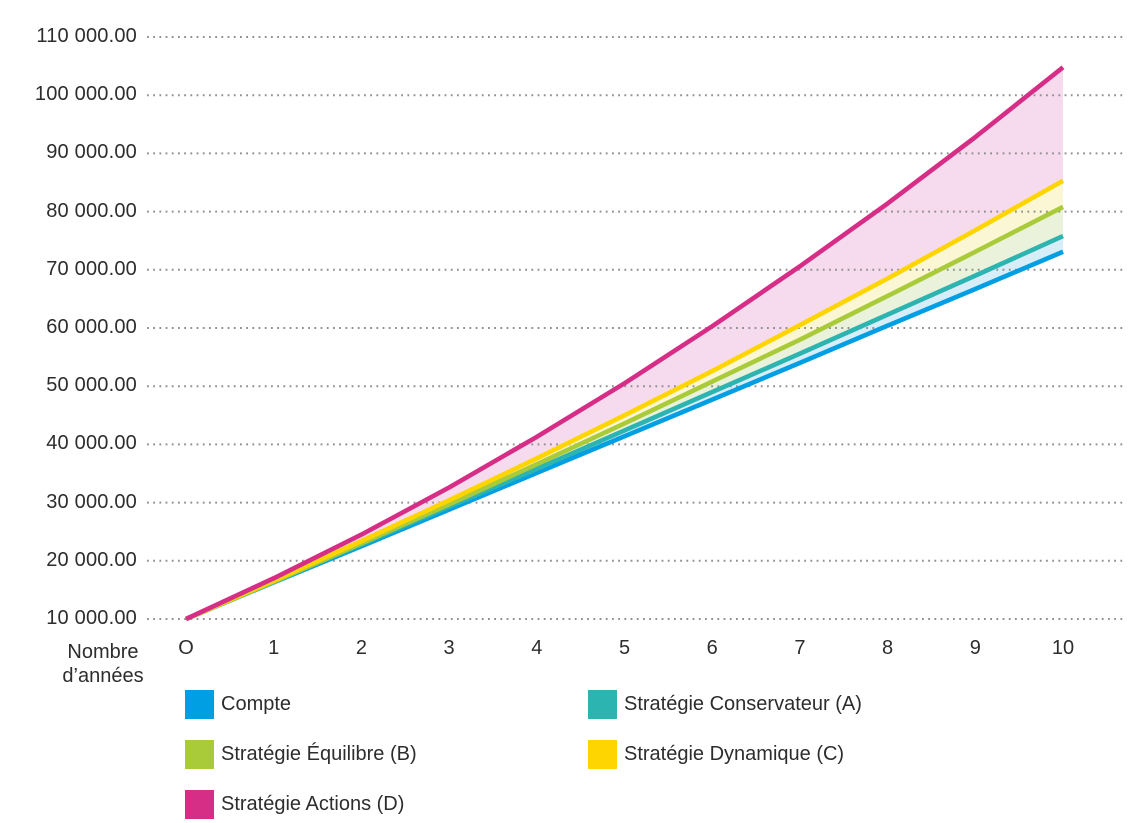  What do you see at coordinates (199, 804) in the screenshot?
I see `legend-swatch-actions` at bounding box center [199, 804].